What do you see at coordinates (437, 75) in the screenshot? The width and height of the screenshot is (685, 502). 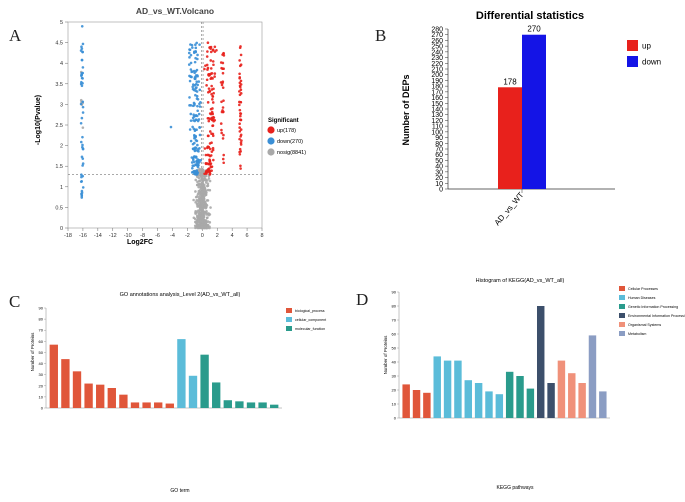 I see `y-tick-label: 200` at bounding box center [437, 75].